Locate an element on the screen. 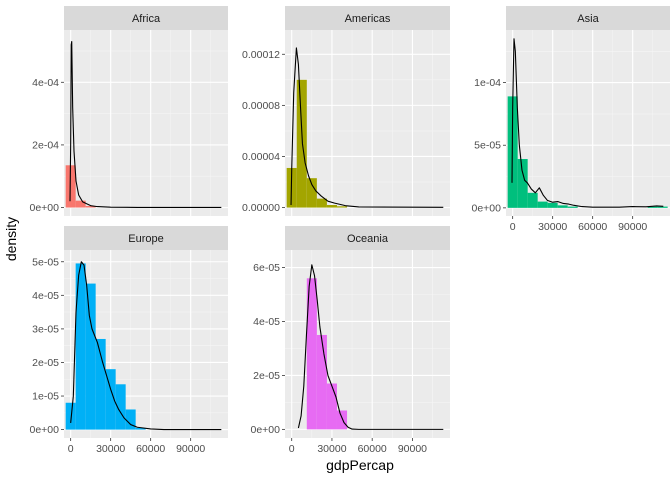 The image size is (672, 480). y-tick-label: 0.00012 is located at coordinates (261, 55).